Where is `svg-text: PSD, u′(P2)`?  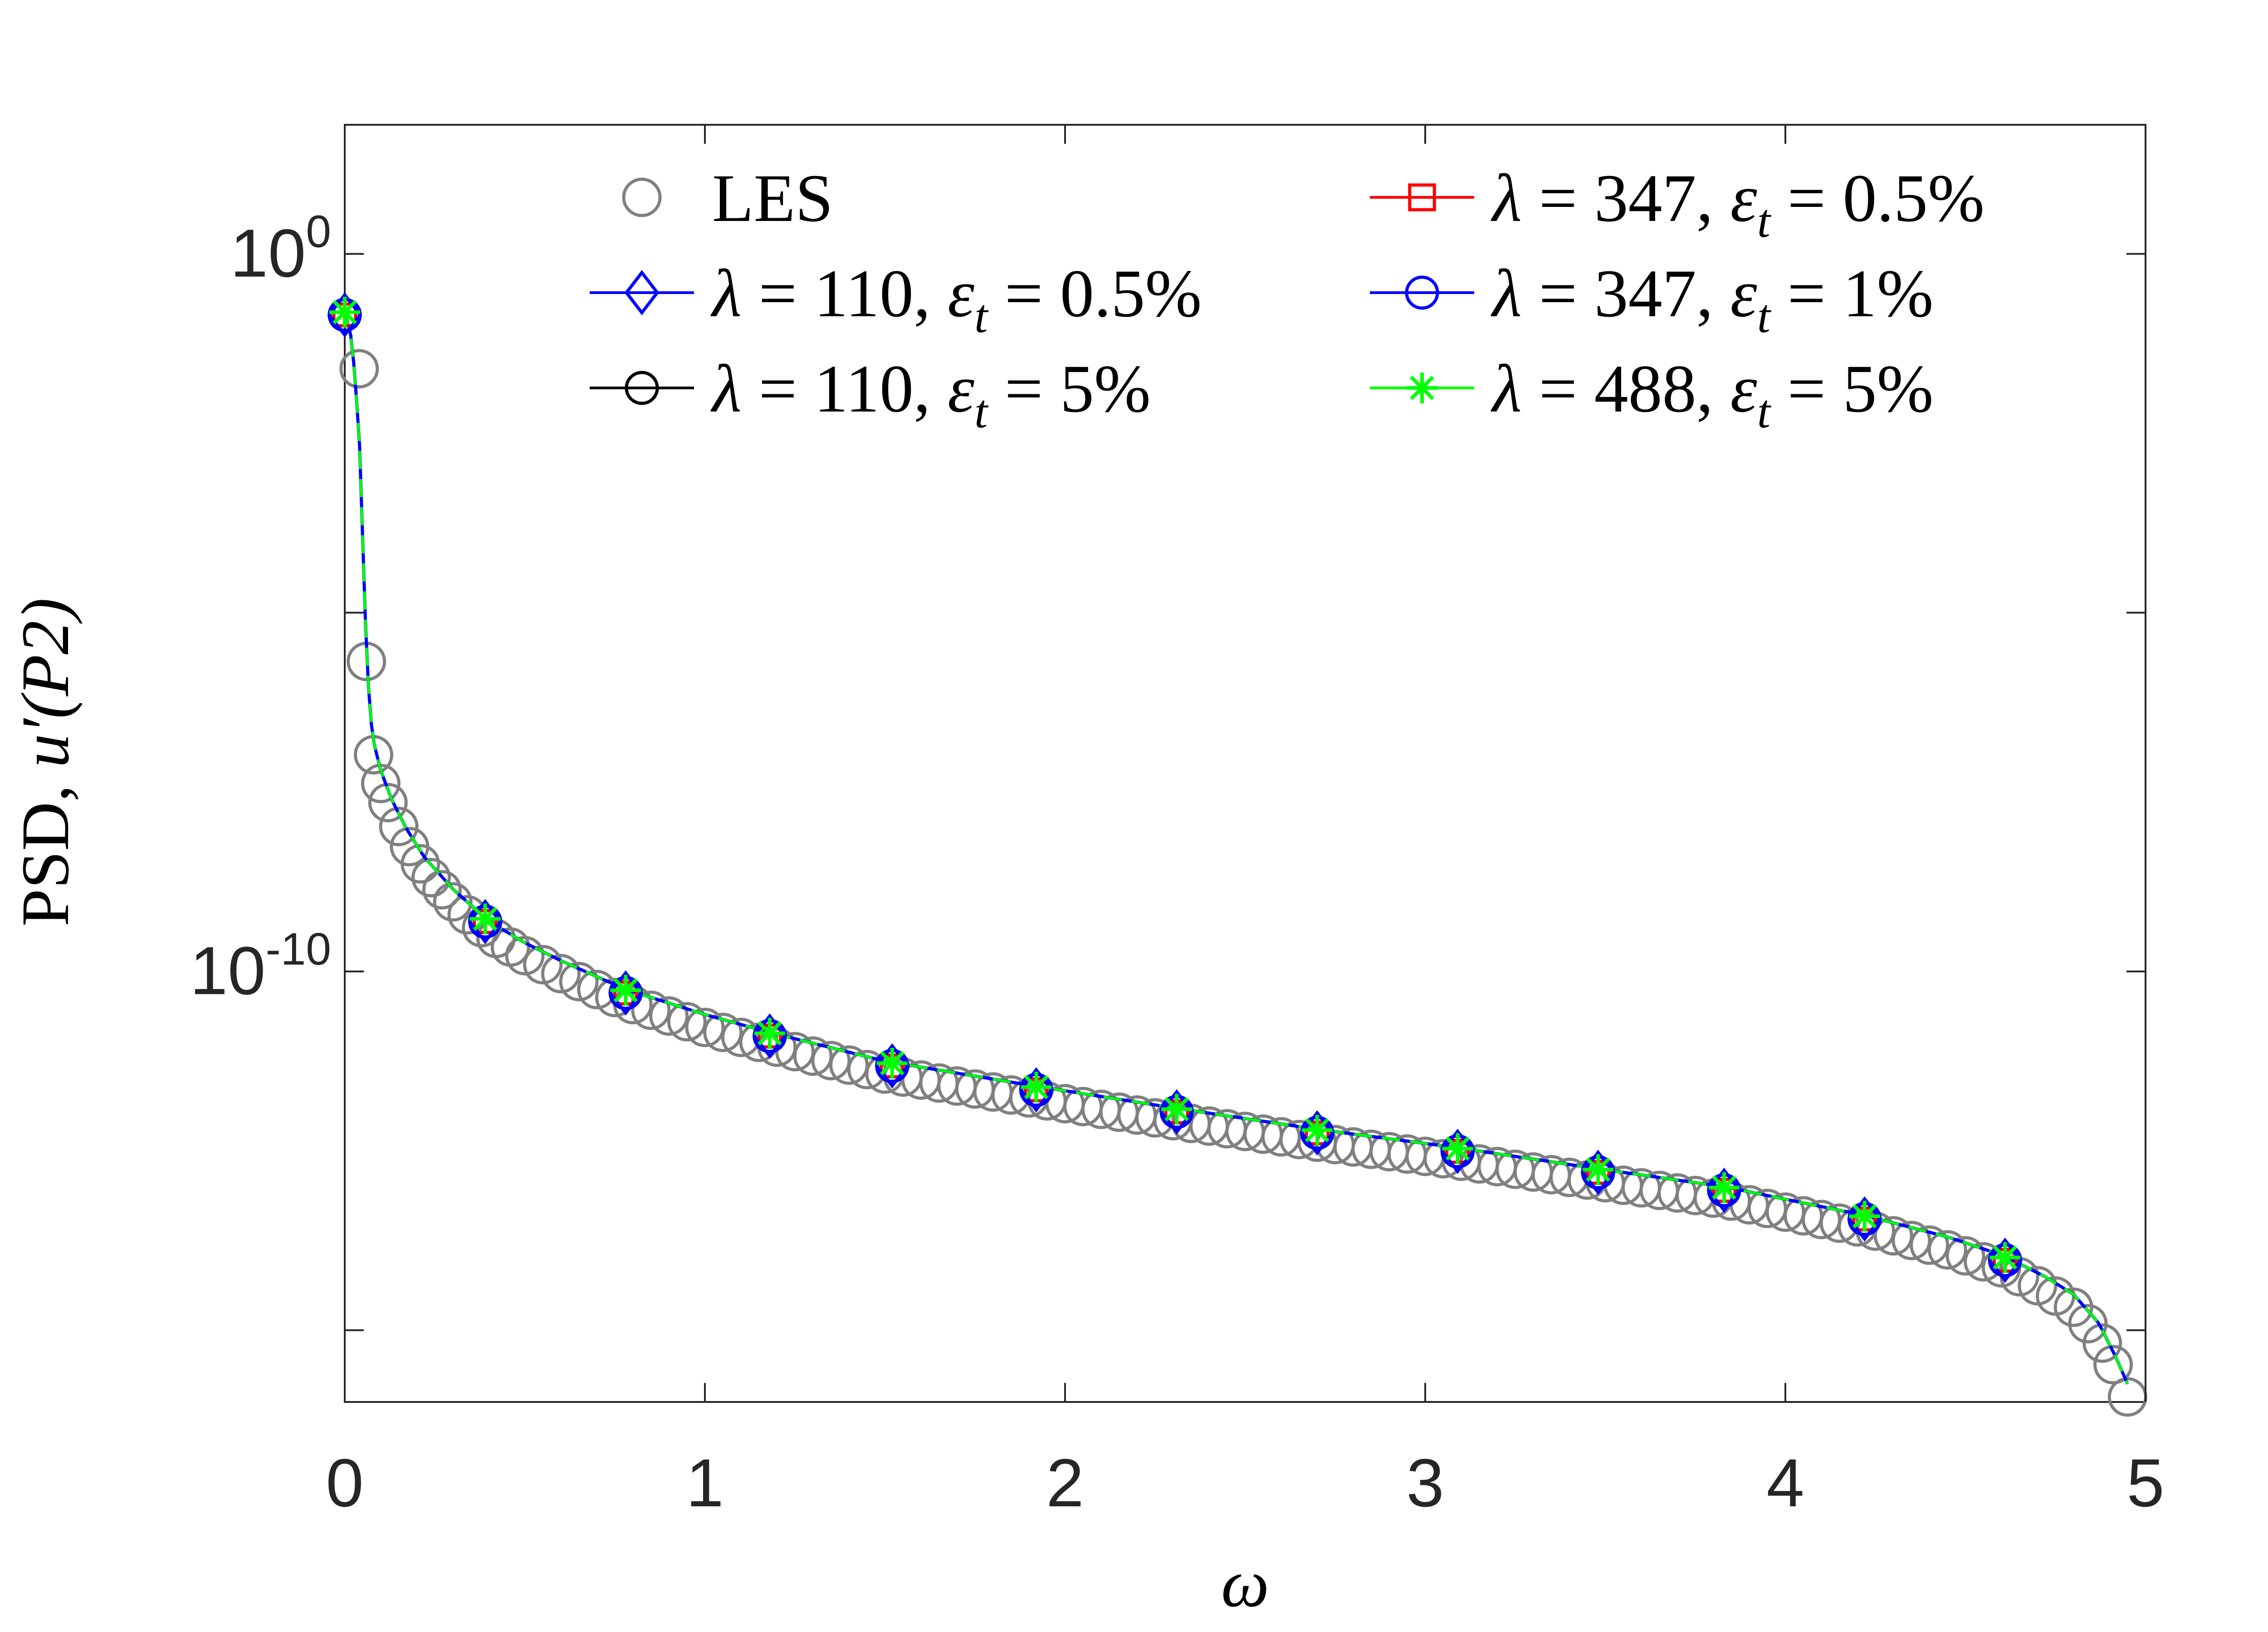
svg-text: PSD, u′(P2) is located at coordinates (45, 762).